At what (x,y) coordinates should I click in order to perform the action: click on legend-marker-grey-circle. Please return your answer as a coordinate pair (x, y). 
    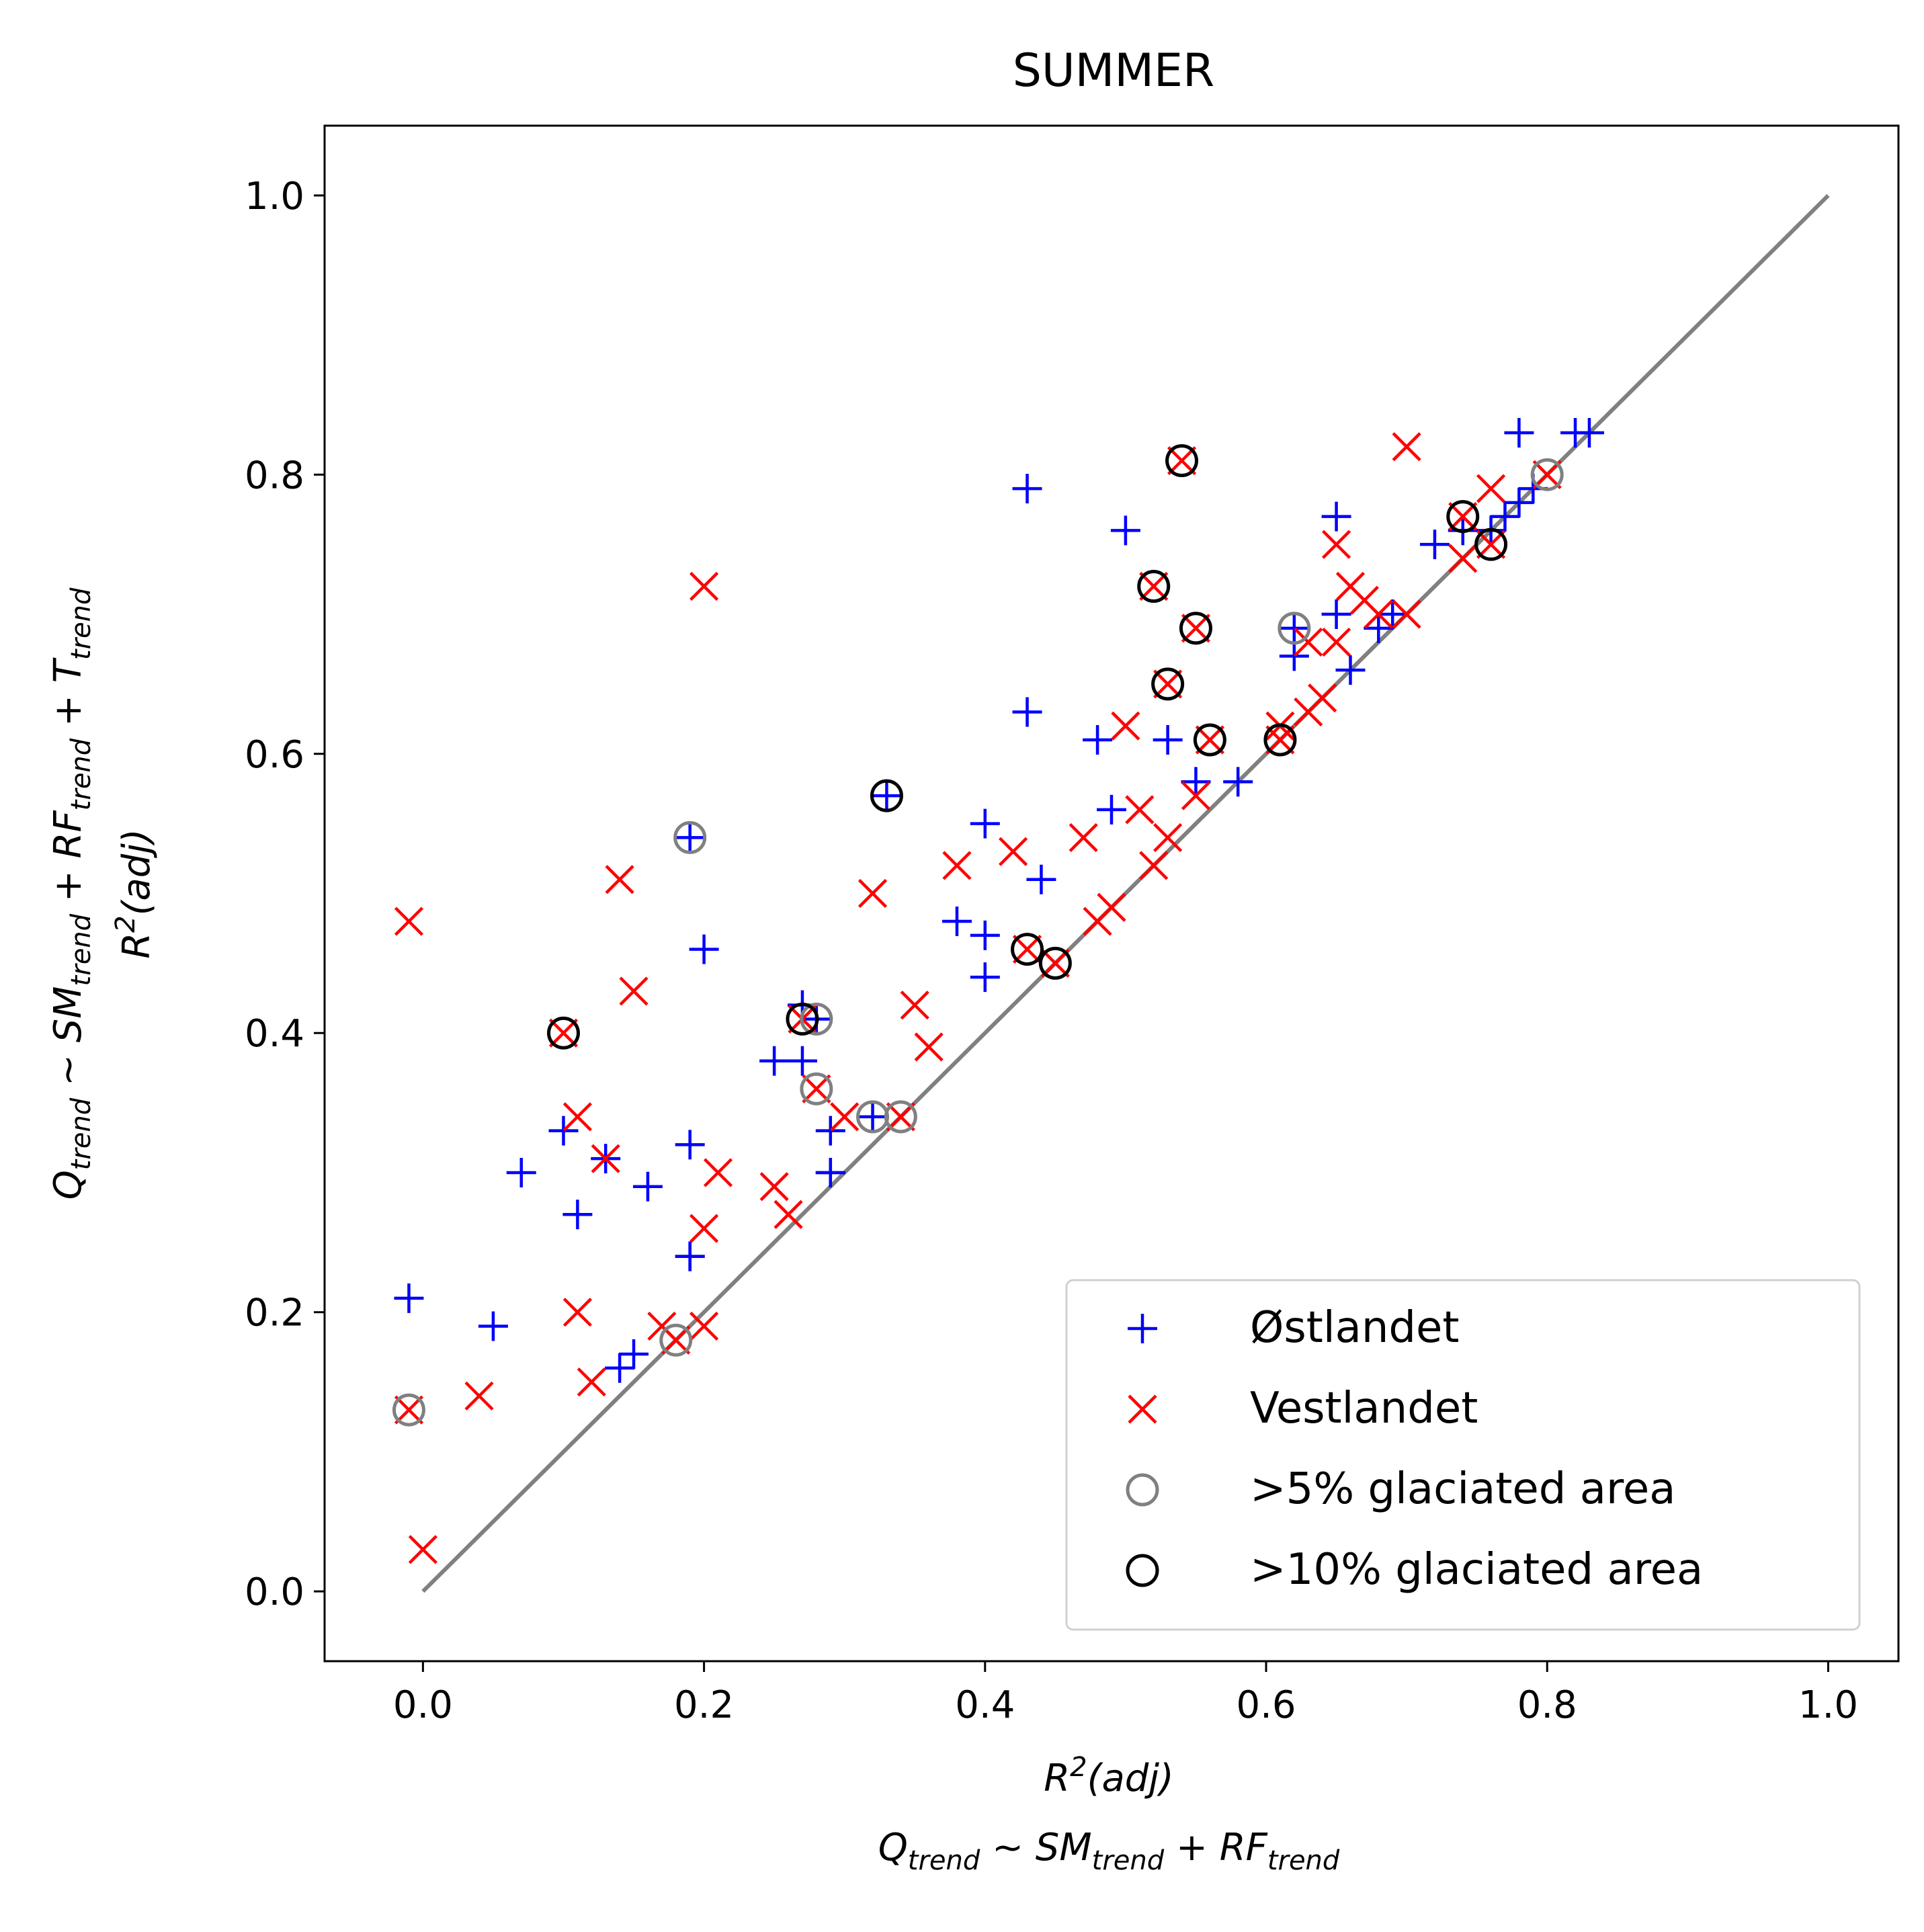
    Looking at the image, I should click on (1142, 1490).